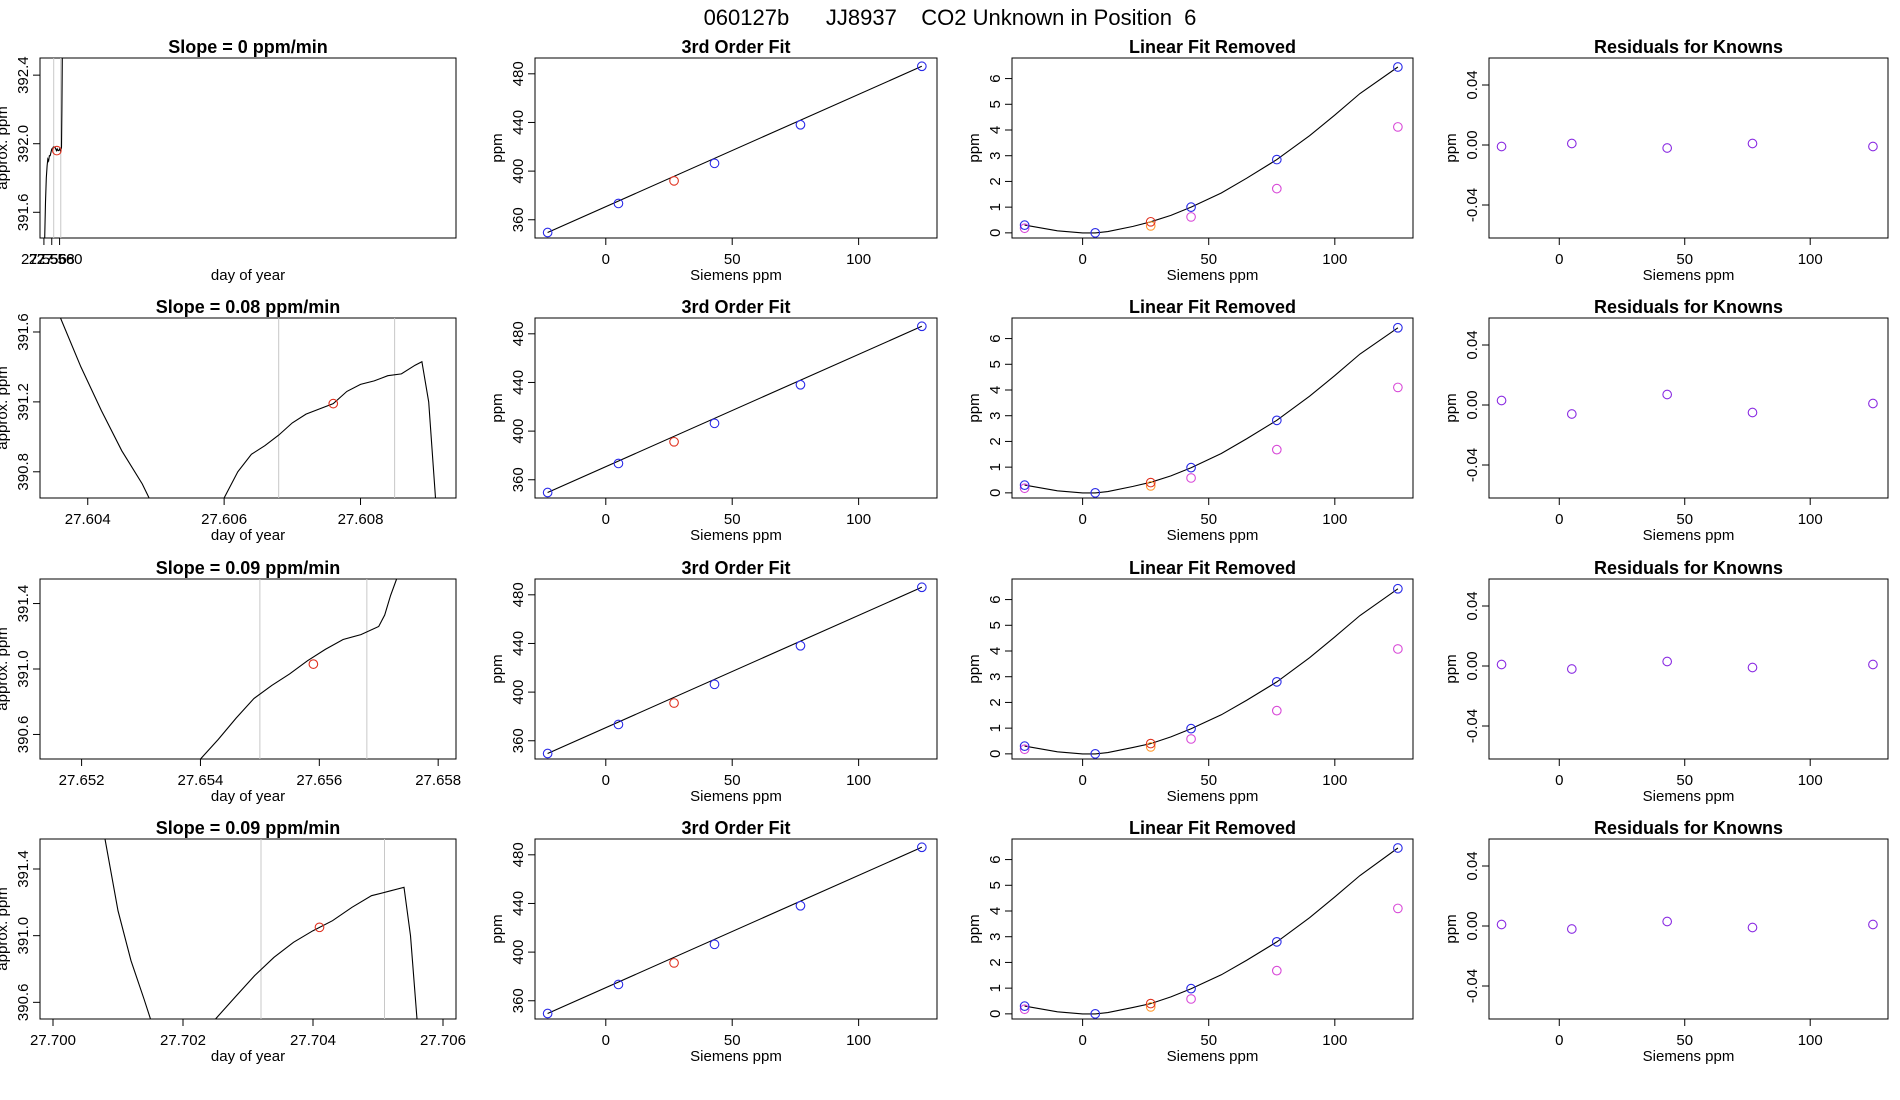 The width and height of the screenshot is (1900, 1100). I want to click on y-tick-label: 0.00, so click(1472, 404).